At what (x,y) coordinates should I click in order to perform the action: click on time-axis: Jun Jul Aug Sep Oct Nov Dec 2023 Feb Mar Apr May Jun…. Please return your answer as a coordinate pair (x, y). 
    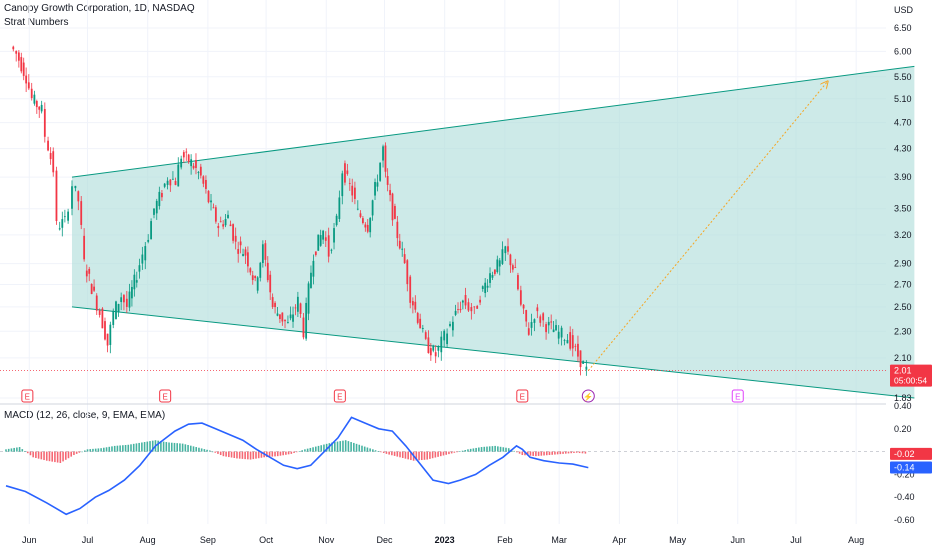
    Looking at the image, I should click on (443, 540).